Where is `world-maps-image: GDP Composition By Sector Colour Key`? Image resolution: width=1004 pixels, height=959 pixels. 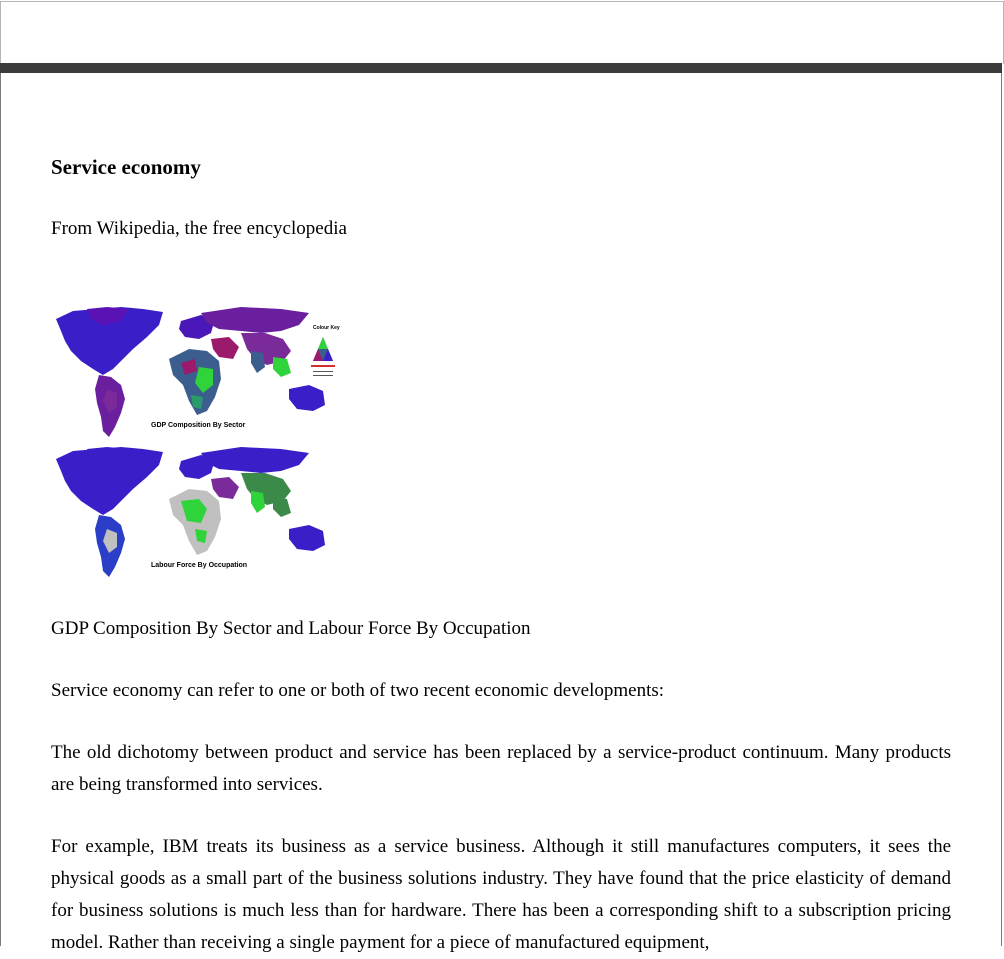
world-maps-image: GDP Composition By Sector Colour Key is located at coordinates (198, 442).